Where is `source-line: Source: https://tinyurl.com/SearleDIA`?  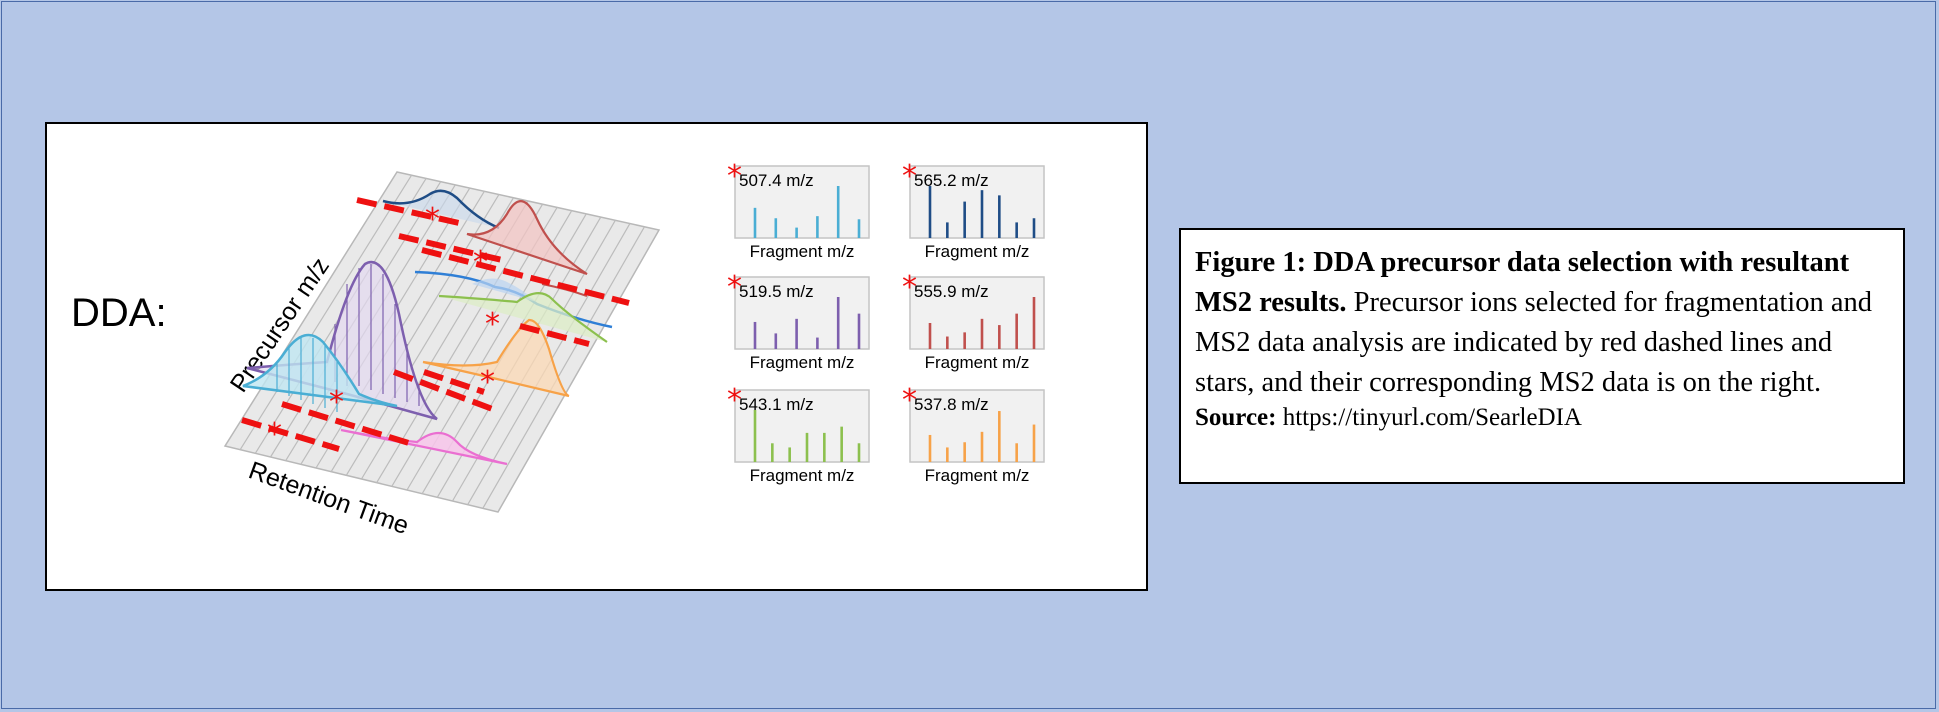 source-line: Source: https://tinyurl.com/SearleDIA is located at coordinates (1542, 418).